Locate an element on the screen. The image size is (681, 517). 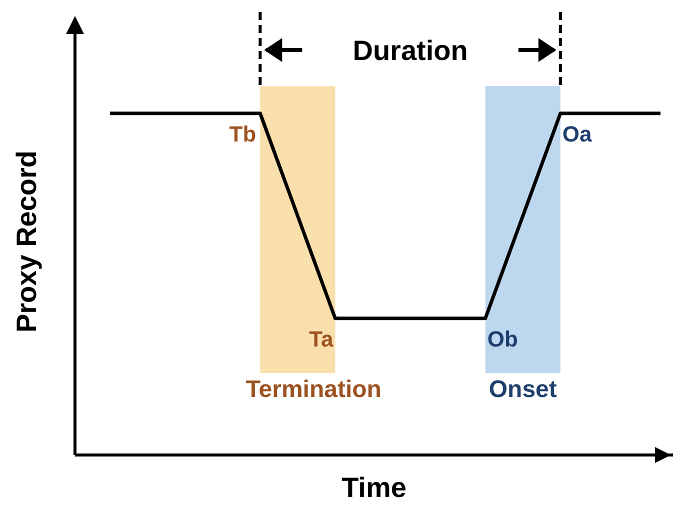
annotation: Ta is located at coordinates (321, 339).